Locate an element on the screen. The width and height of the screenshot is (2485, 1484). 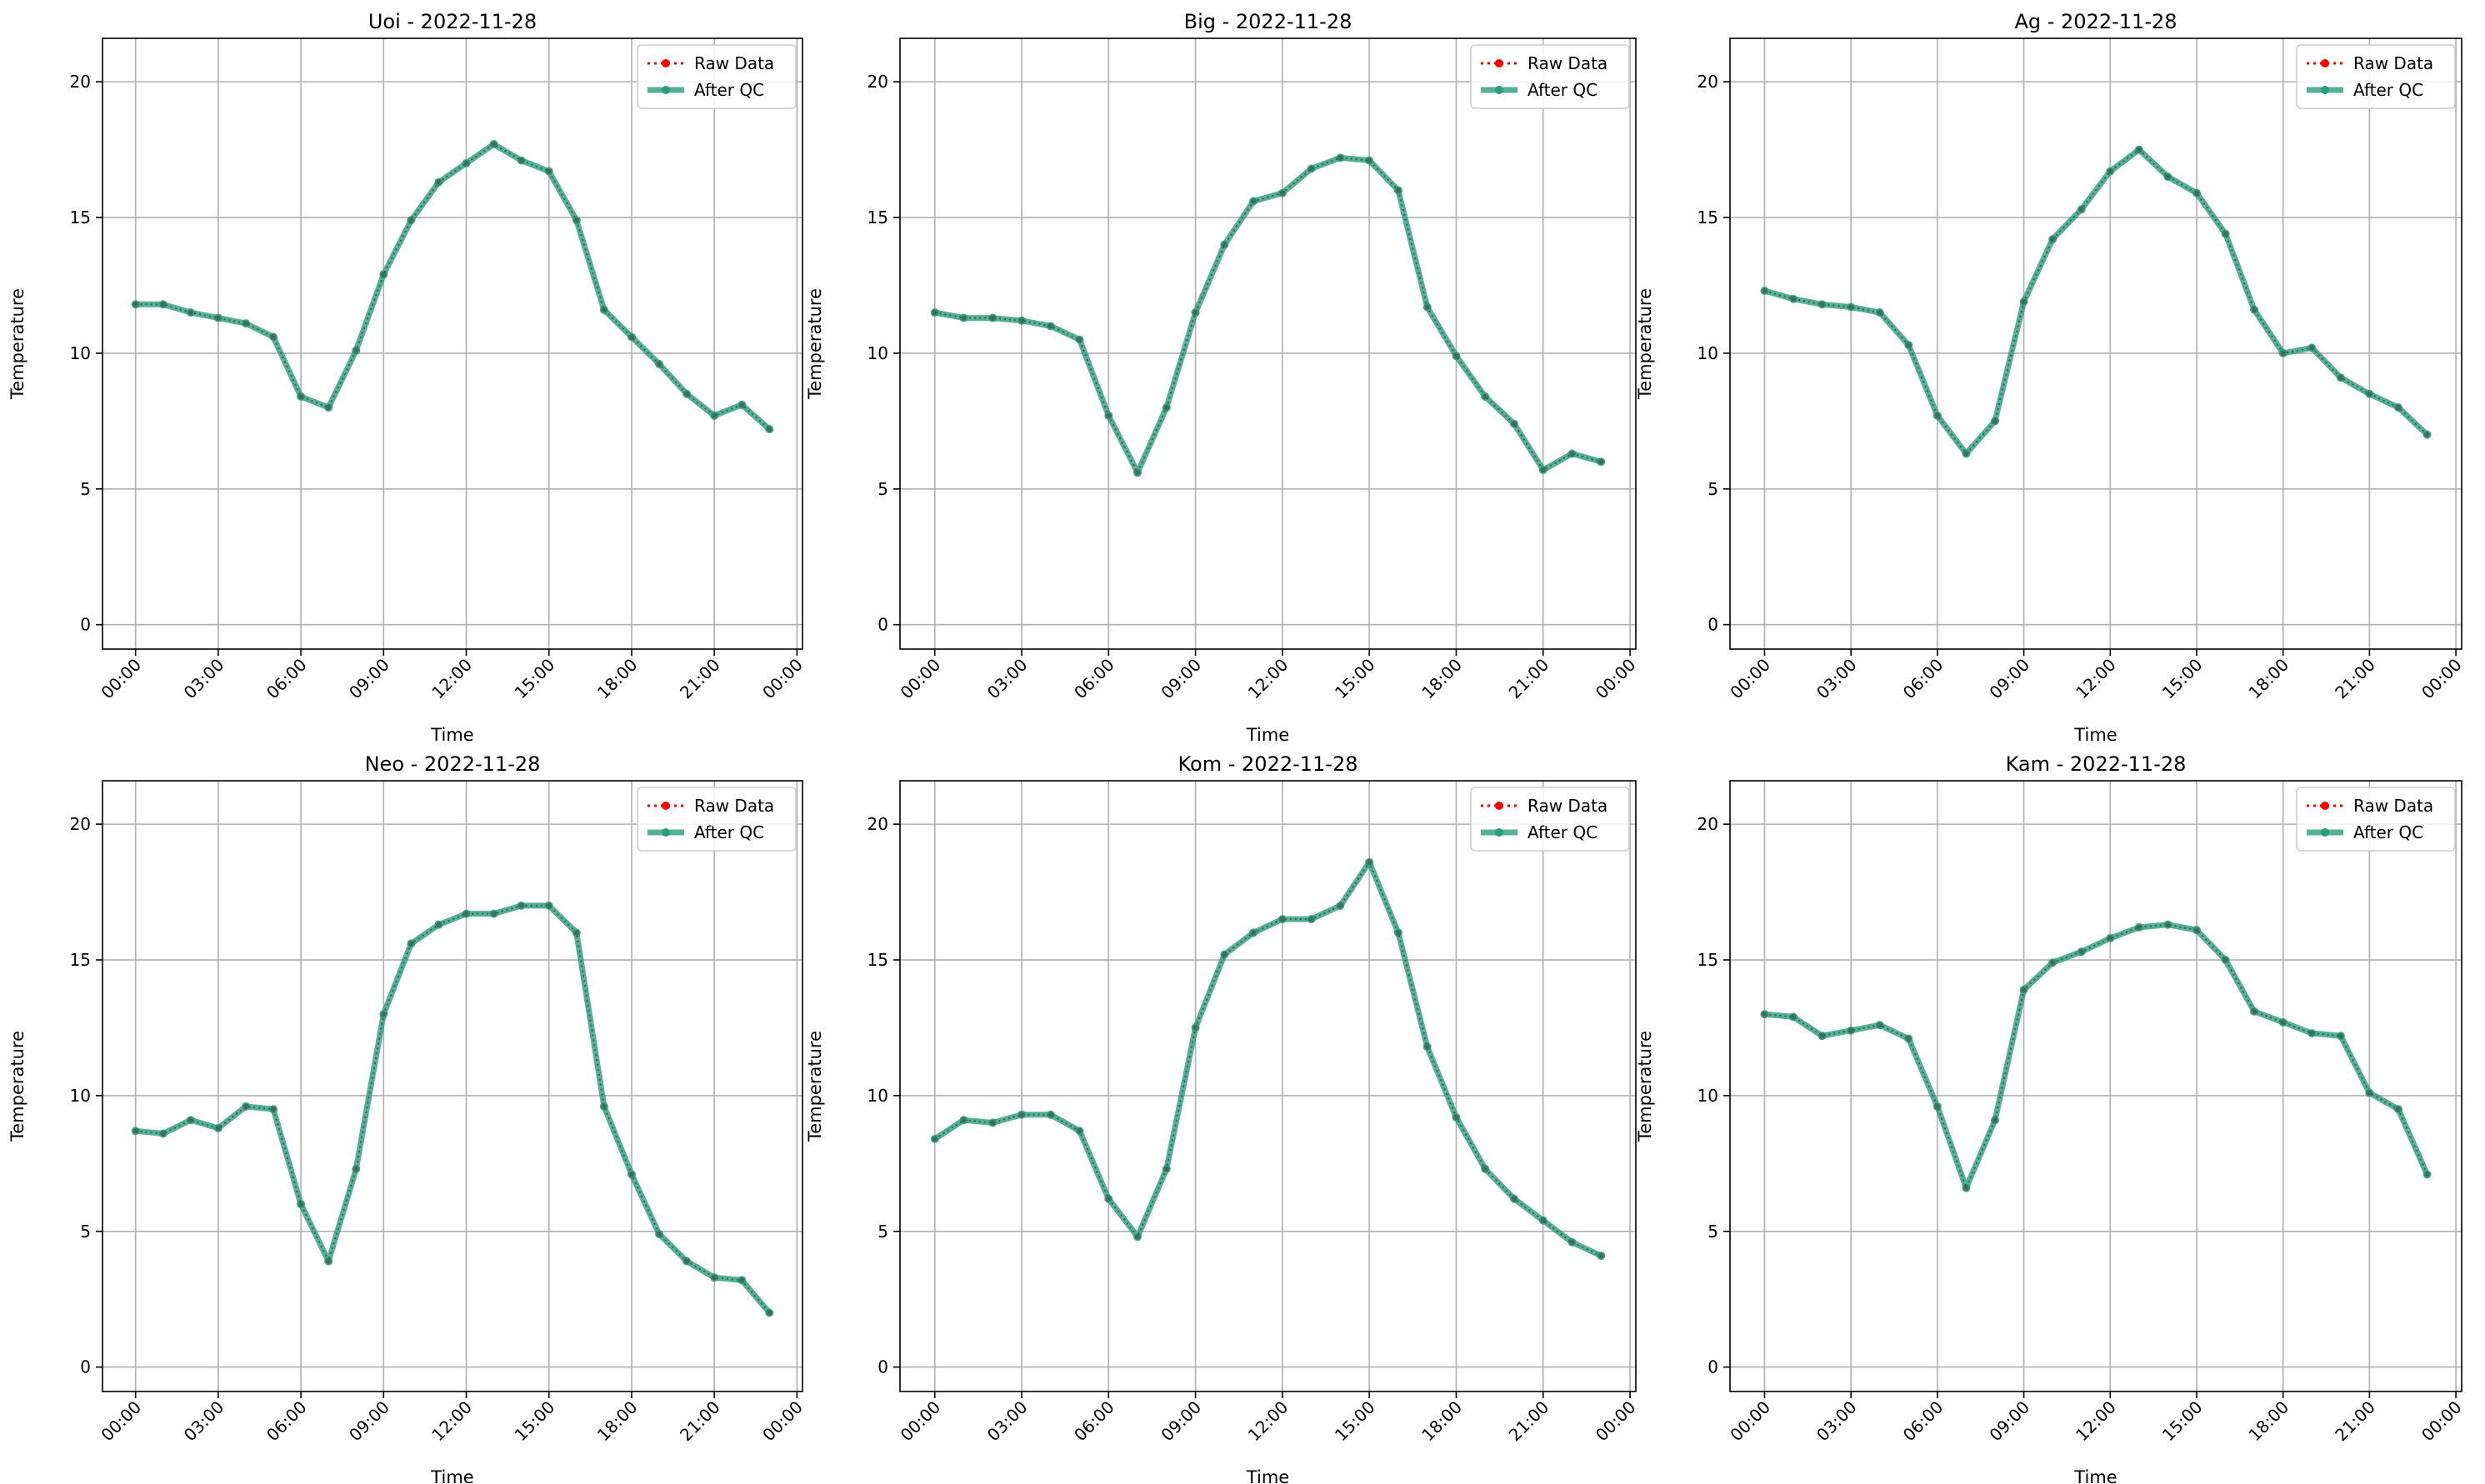
chart-title: Uoi - 2022-11-28 is located at coordinates (452, 21).